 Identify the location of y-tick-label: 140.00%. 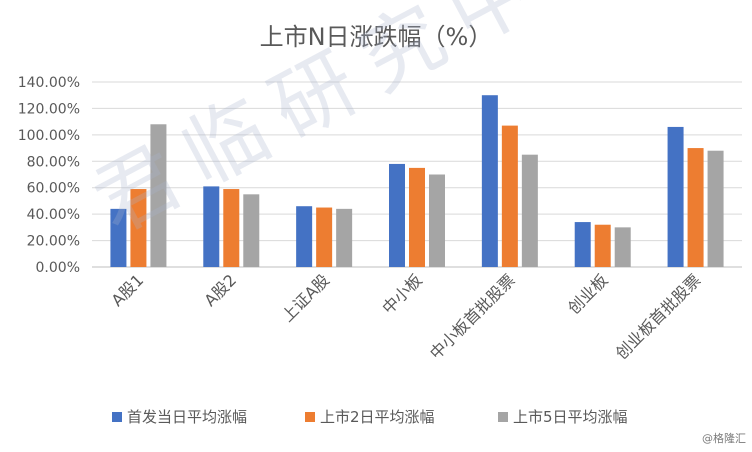
(49, 83).